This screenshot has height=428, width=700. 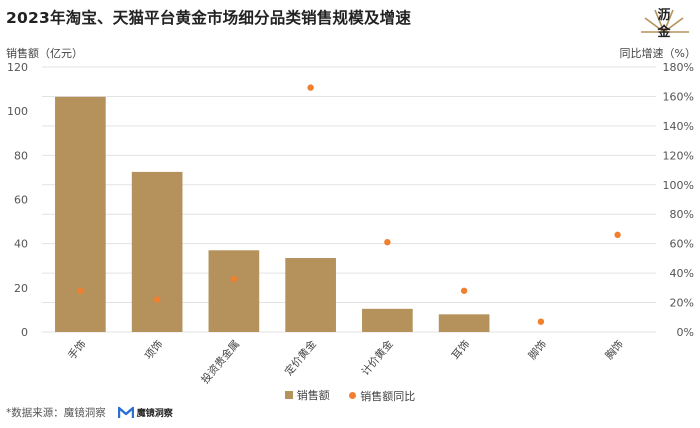 I want to click on y2-tick-label: 180%, so click(x=678, y=67).